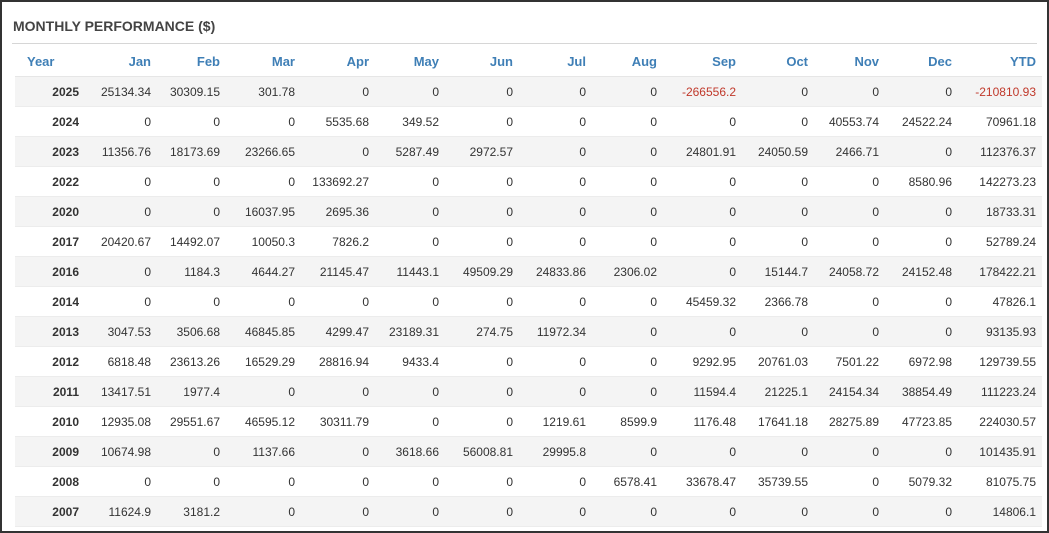 The width and height of the screenshot is (1049, 533). What do you see at coordinates (48, 331) in the screenshot?
I see `year-cell: 2013` at bounding box center [48, 331].